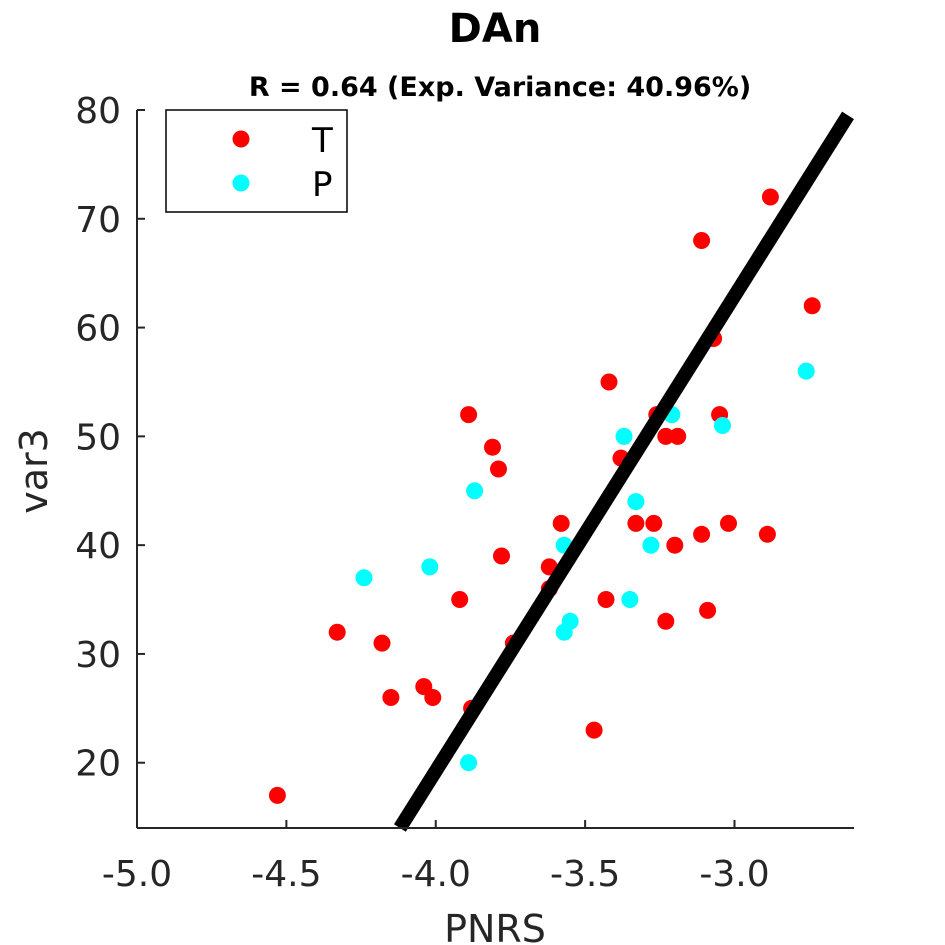 The image size is (945, 945). What do you see at coordinates (98, 546) in the screenshot?
I see `y-tick-label-2: 40` at bounding box center [98, 546].